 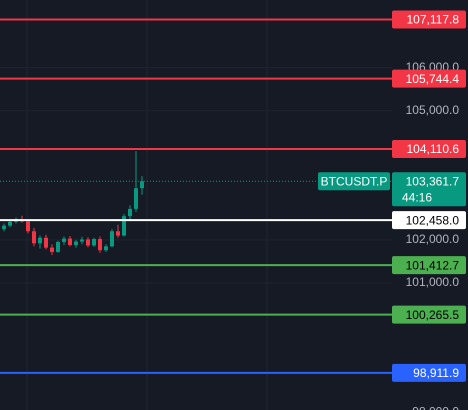 What do you see at coordinates (433, 181) in the screenshot?
I see `price-label: 103,361.7` at bounding box center [433, 181].